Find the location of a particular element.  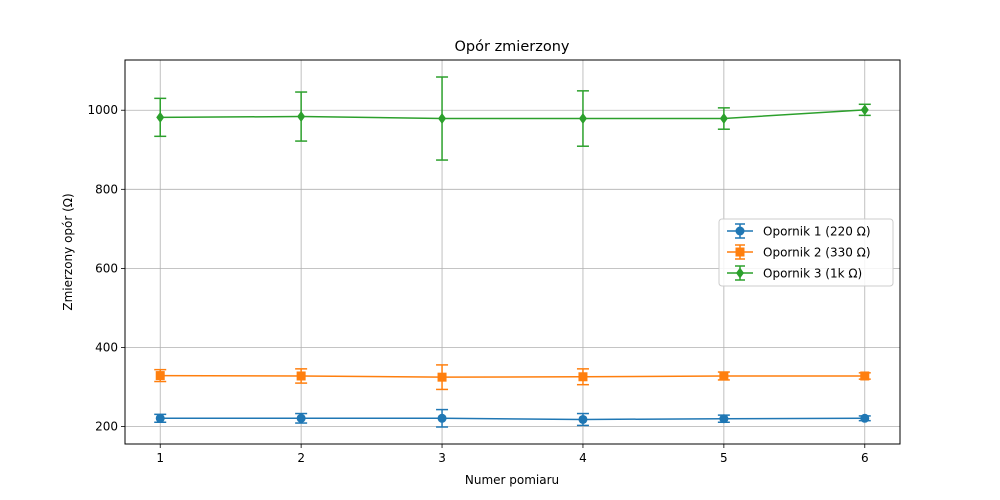

x-axis-label: Numer pomiaru is located at coordinates (512, 480).